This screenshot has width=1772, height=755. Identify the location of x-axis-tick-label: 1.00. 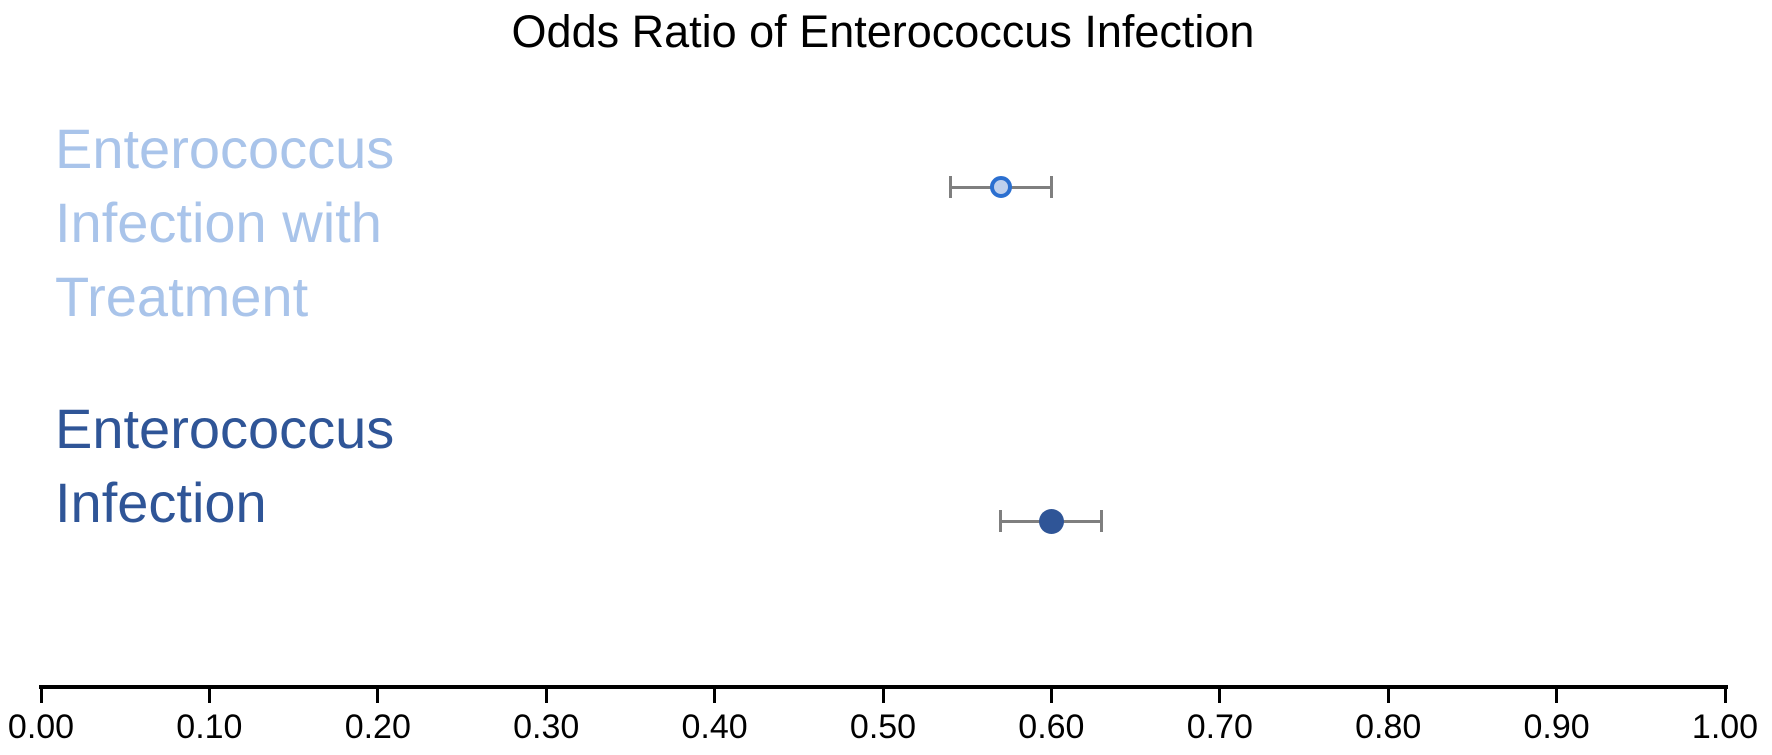
(1725, 727).